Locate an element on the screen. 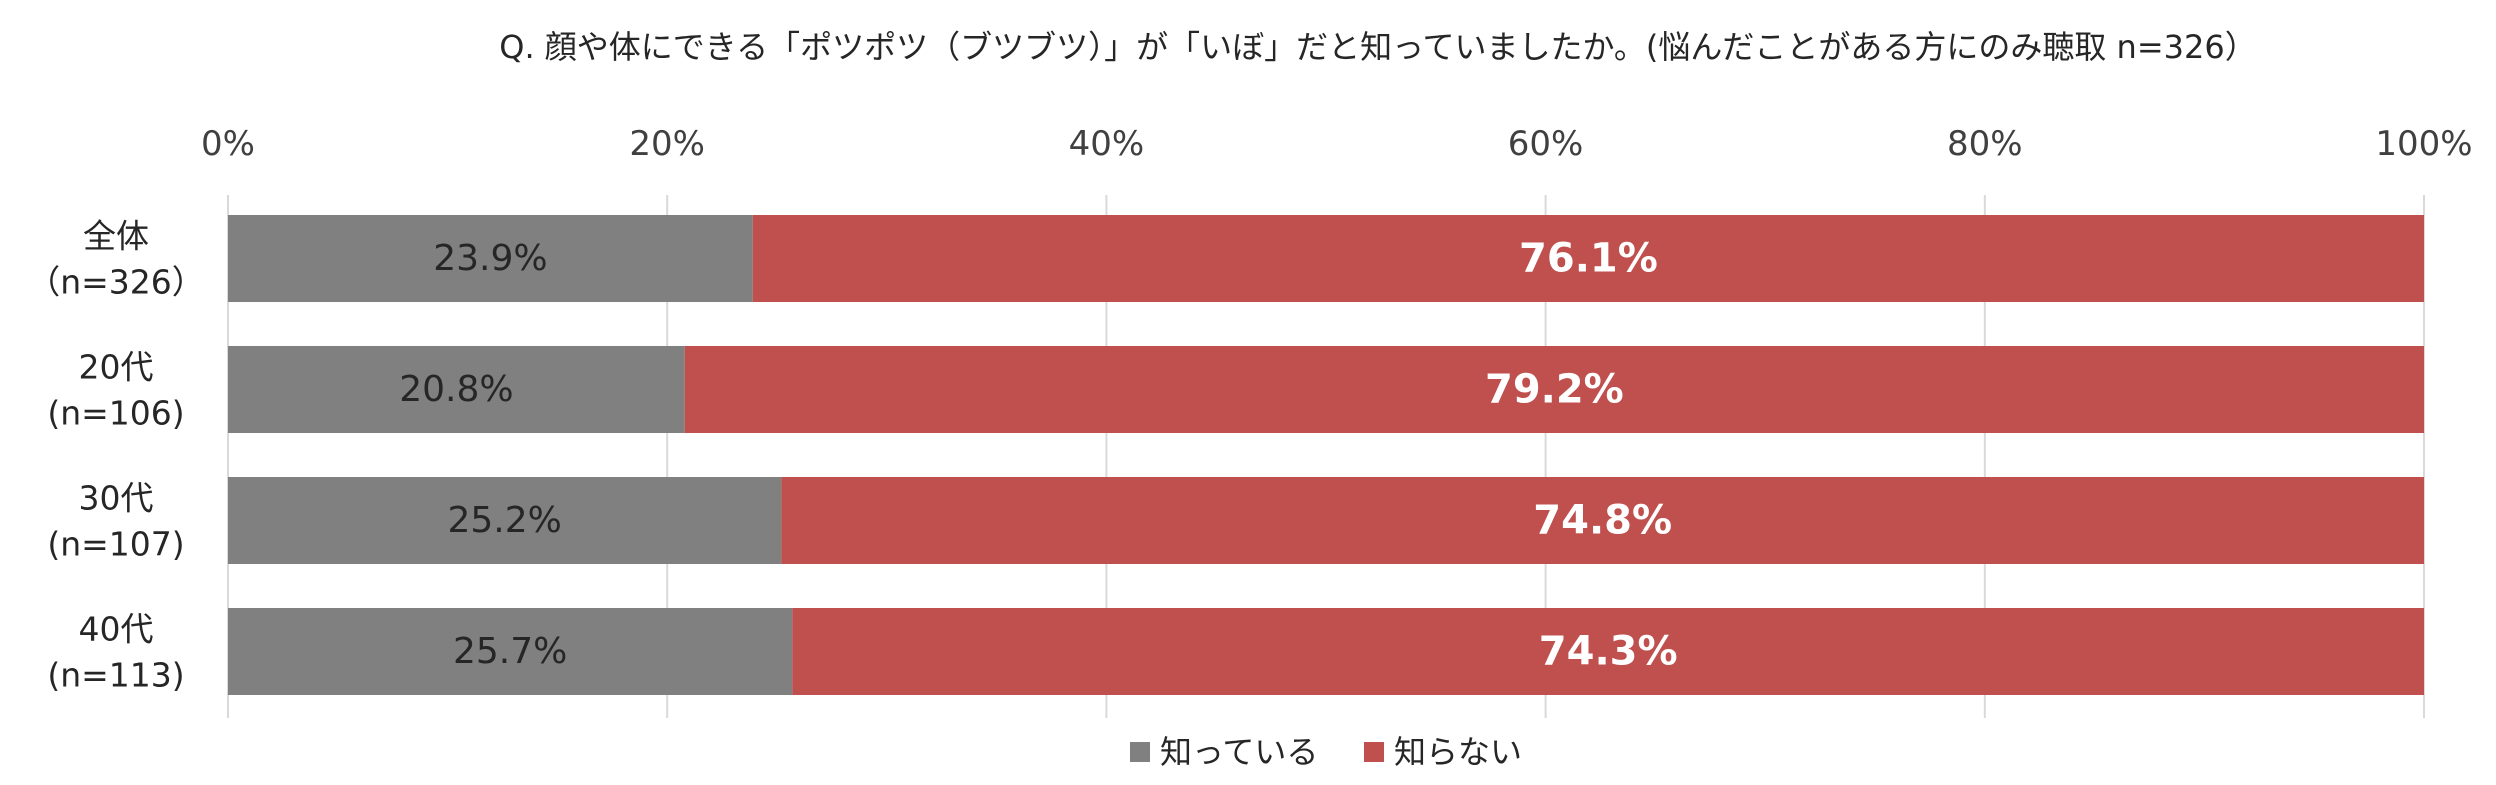 This screenshot has width=2496, height=785. legend-item: 知っている is located at coordinates (1224, 752).